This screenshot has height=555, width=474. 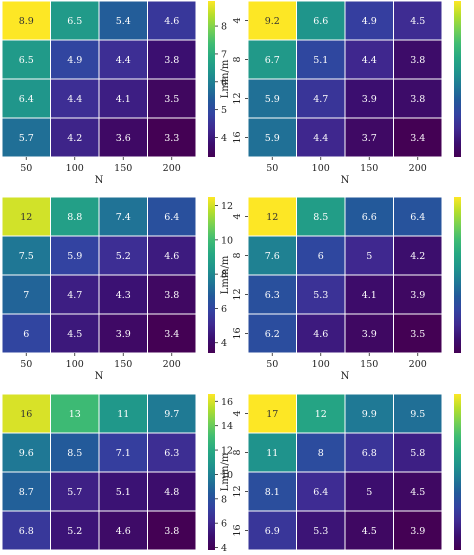 What do you see at coordinates (26, 492) in the screenshot?
I see `cell-value-label: 8.7` at bounding box center [26, 492].